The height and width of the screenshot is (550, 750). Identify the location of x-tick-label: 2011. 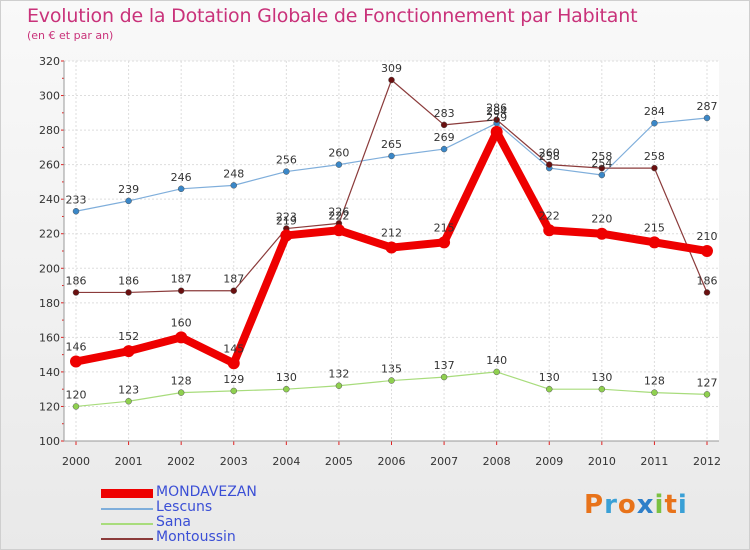
(654, 461).